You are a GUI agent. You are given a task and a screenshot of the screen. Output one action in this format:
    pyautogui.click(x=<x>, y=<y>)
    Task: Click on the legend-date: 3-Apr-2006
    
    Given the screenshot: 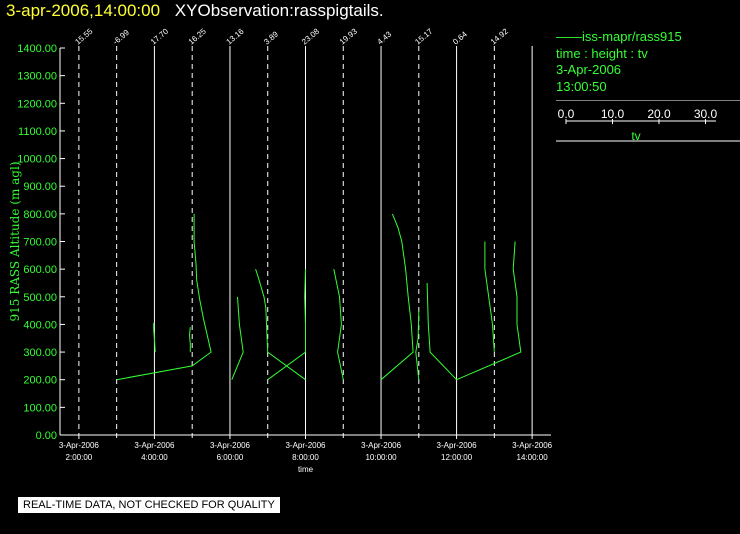 What is the action you would take?
    pyautogui.click(x=589, y=69)
    